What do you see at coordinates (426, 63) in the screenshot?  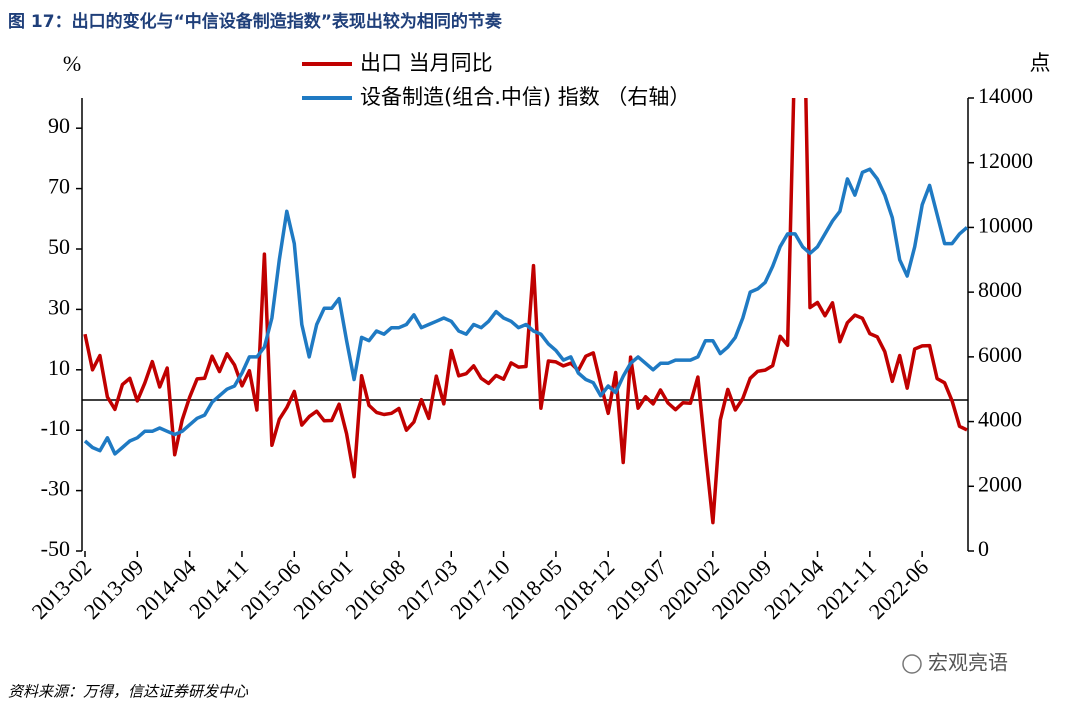 I see `legend-label: 出口 当月同比` at bounding box center [426, 63].